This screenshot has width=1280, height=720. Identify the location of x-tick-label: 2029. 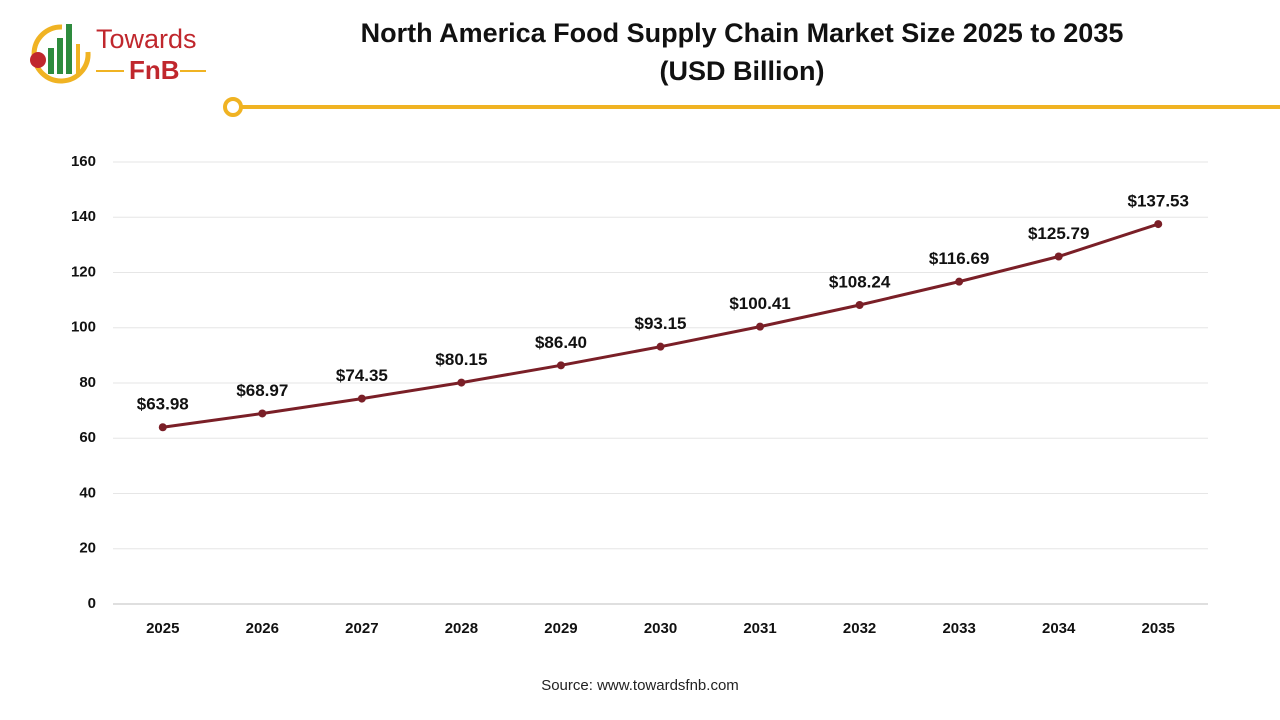
(560, 628).